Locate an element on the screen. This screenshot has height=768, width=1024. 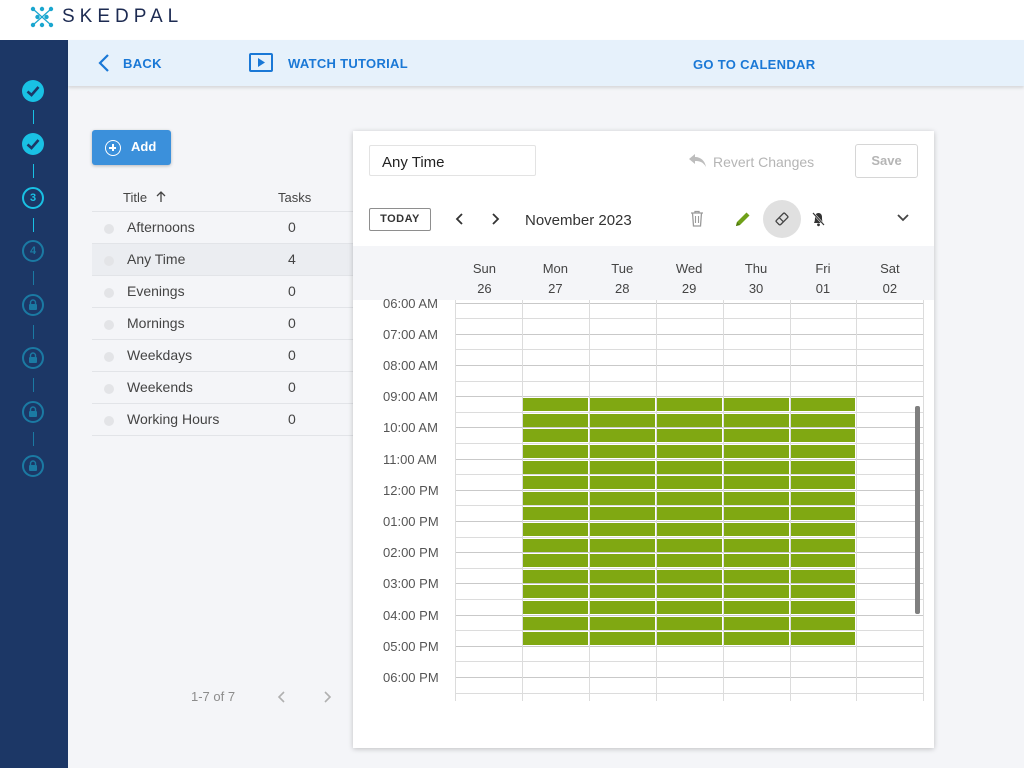
column-header-tasks: Tasks is located at coordinates (295, 197).